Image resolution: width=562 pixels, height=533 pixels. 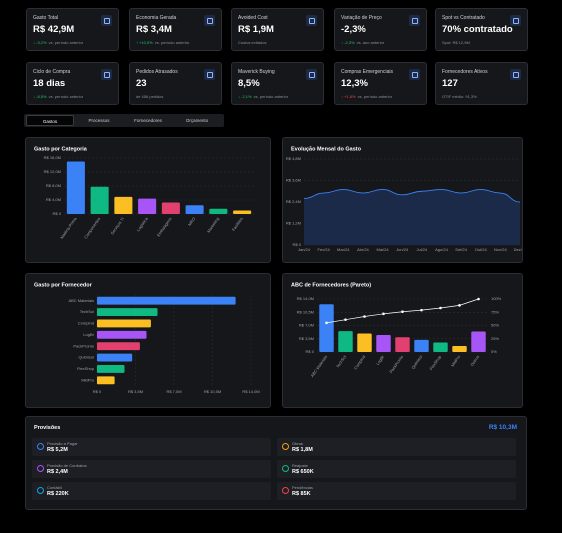 I want to click on x-tick-label: Mar/24, so click(x=343, y=249).